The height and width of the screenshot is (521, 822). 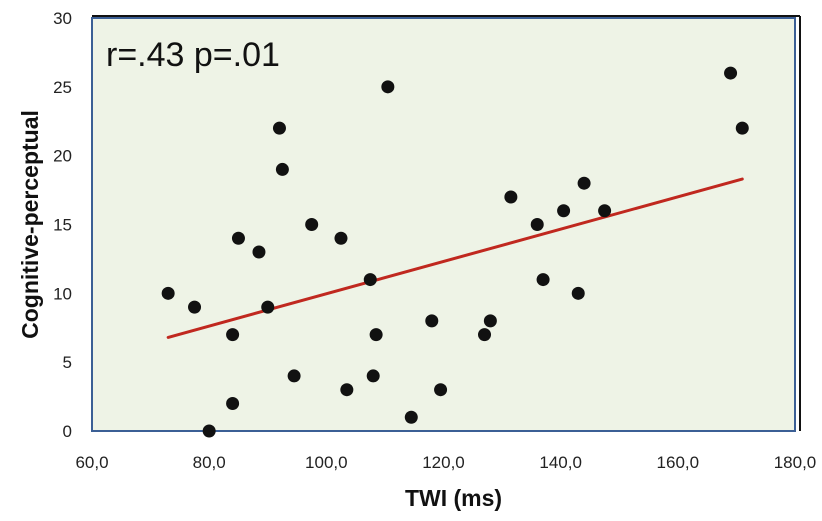 What do you see at coordinates (67, 362) in the screenshot?
I see `y-tick-label: 5` at bounding box center [67, 362].